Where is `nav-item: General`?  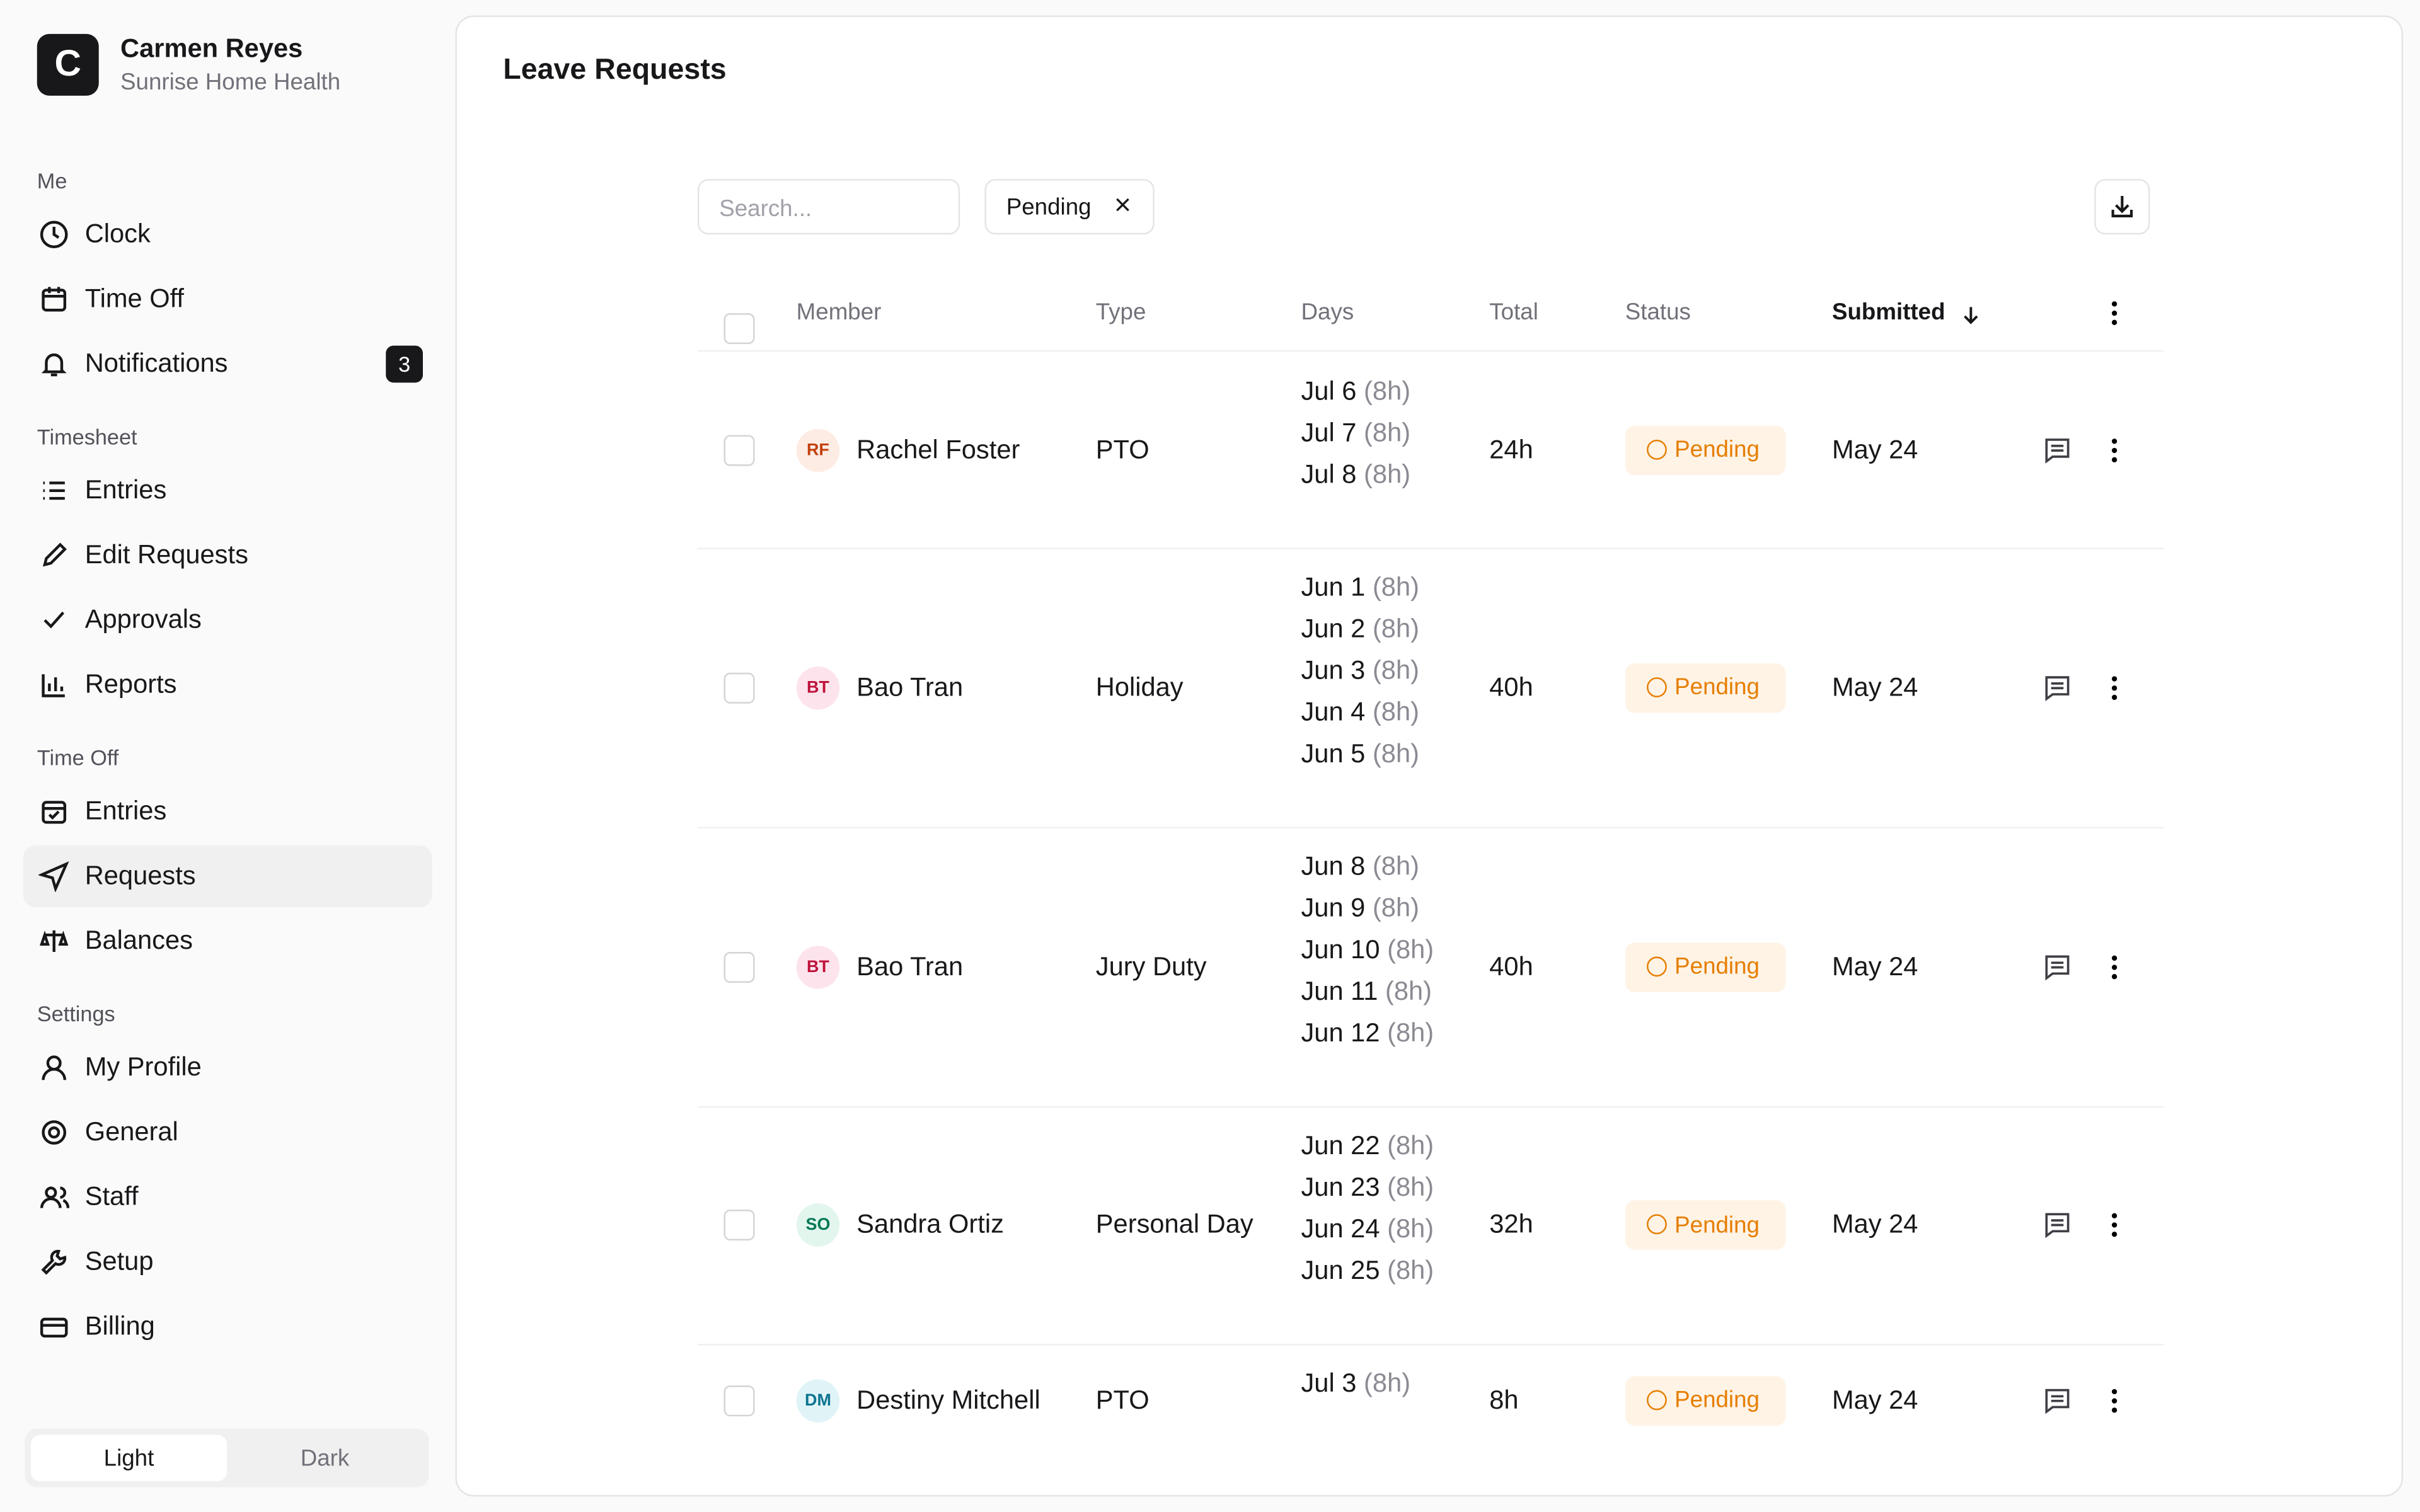 nav-item: General is located at coordinates (228, 1133).